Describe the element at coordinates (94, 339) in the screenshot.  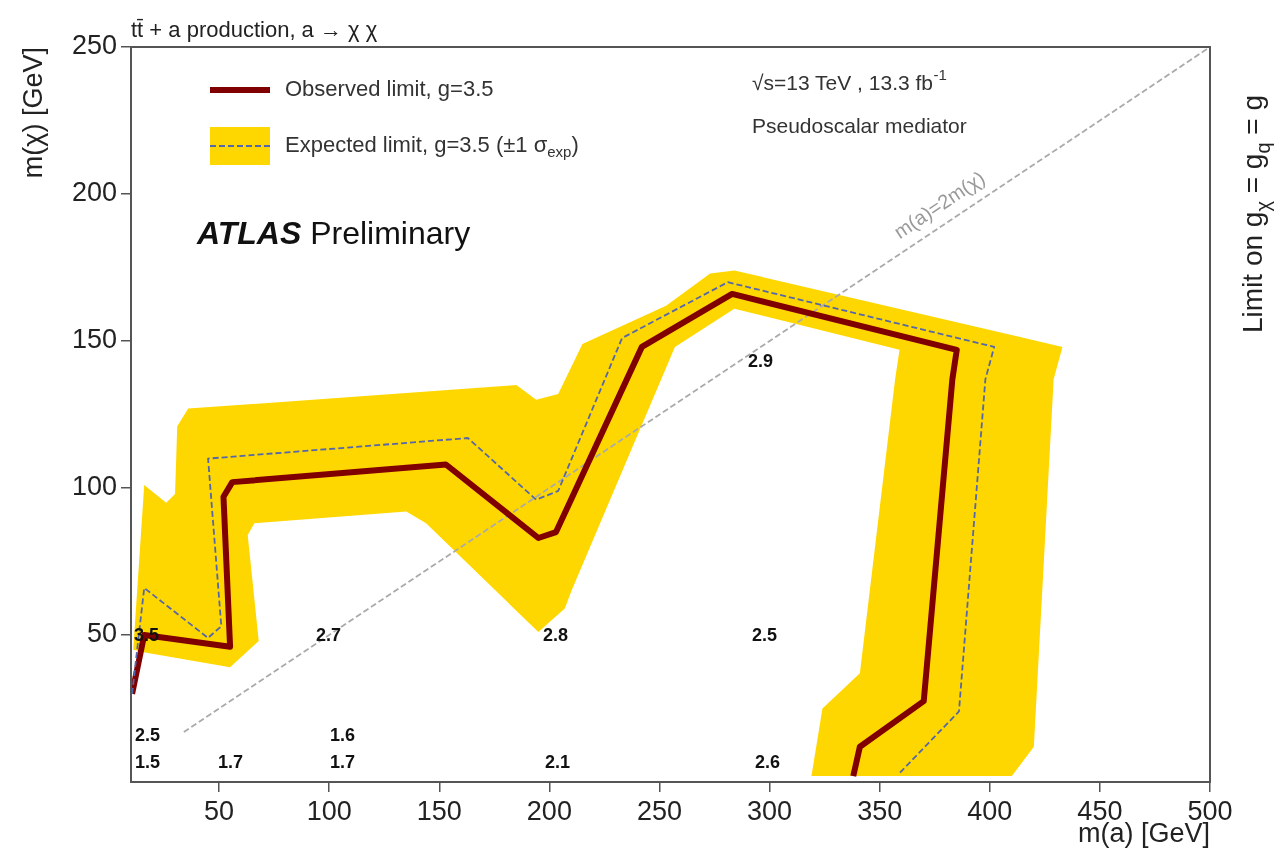
I see `y-tick-label: 150` at that location.